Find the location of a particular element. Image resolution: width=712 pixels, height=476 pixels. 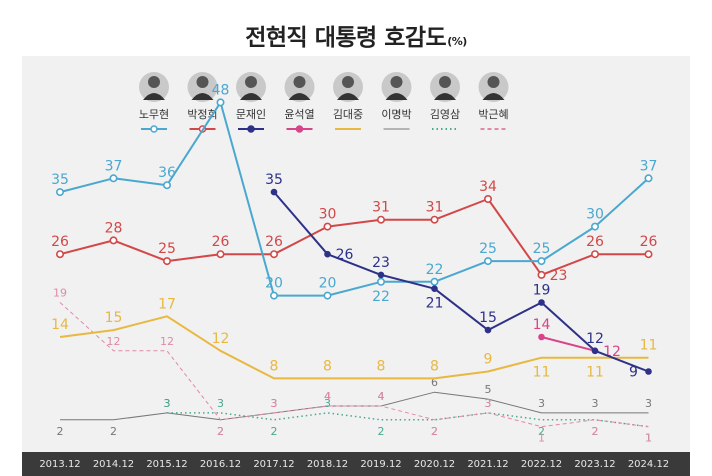

data-label: 35 is located at coordinates (274, 180).